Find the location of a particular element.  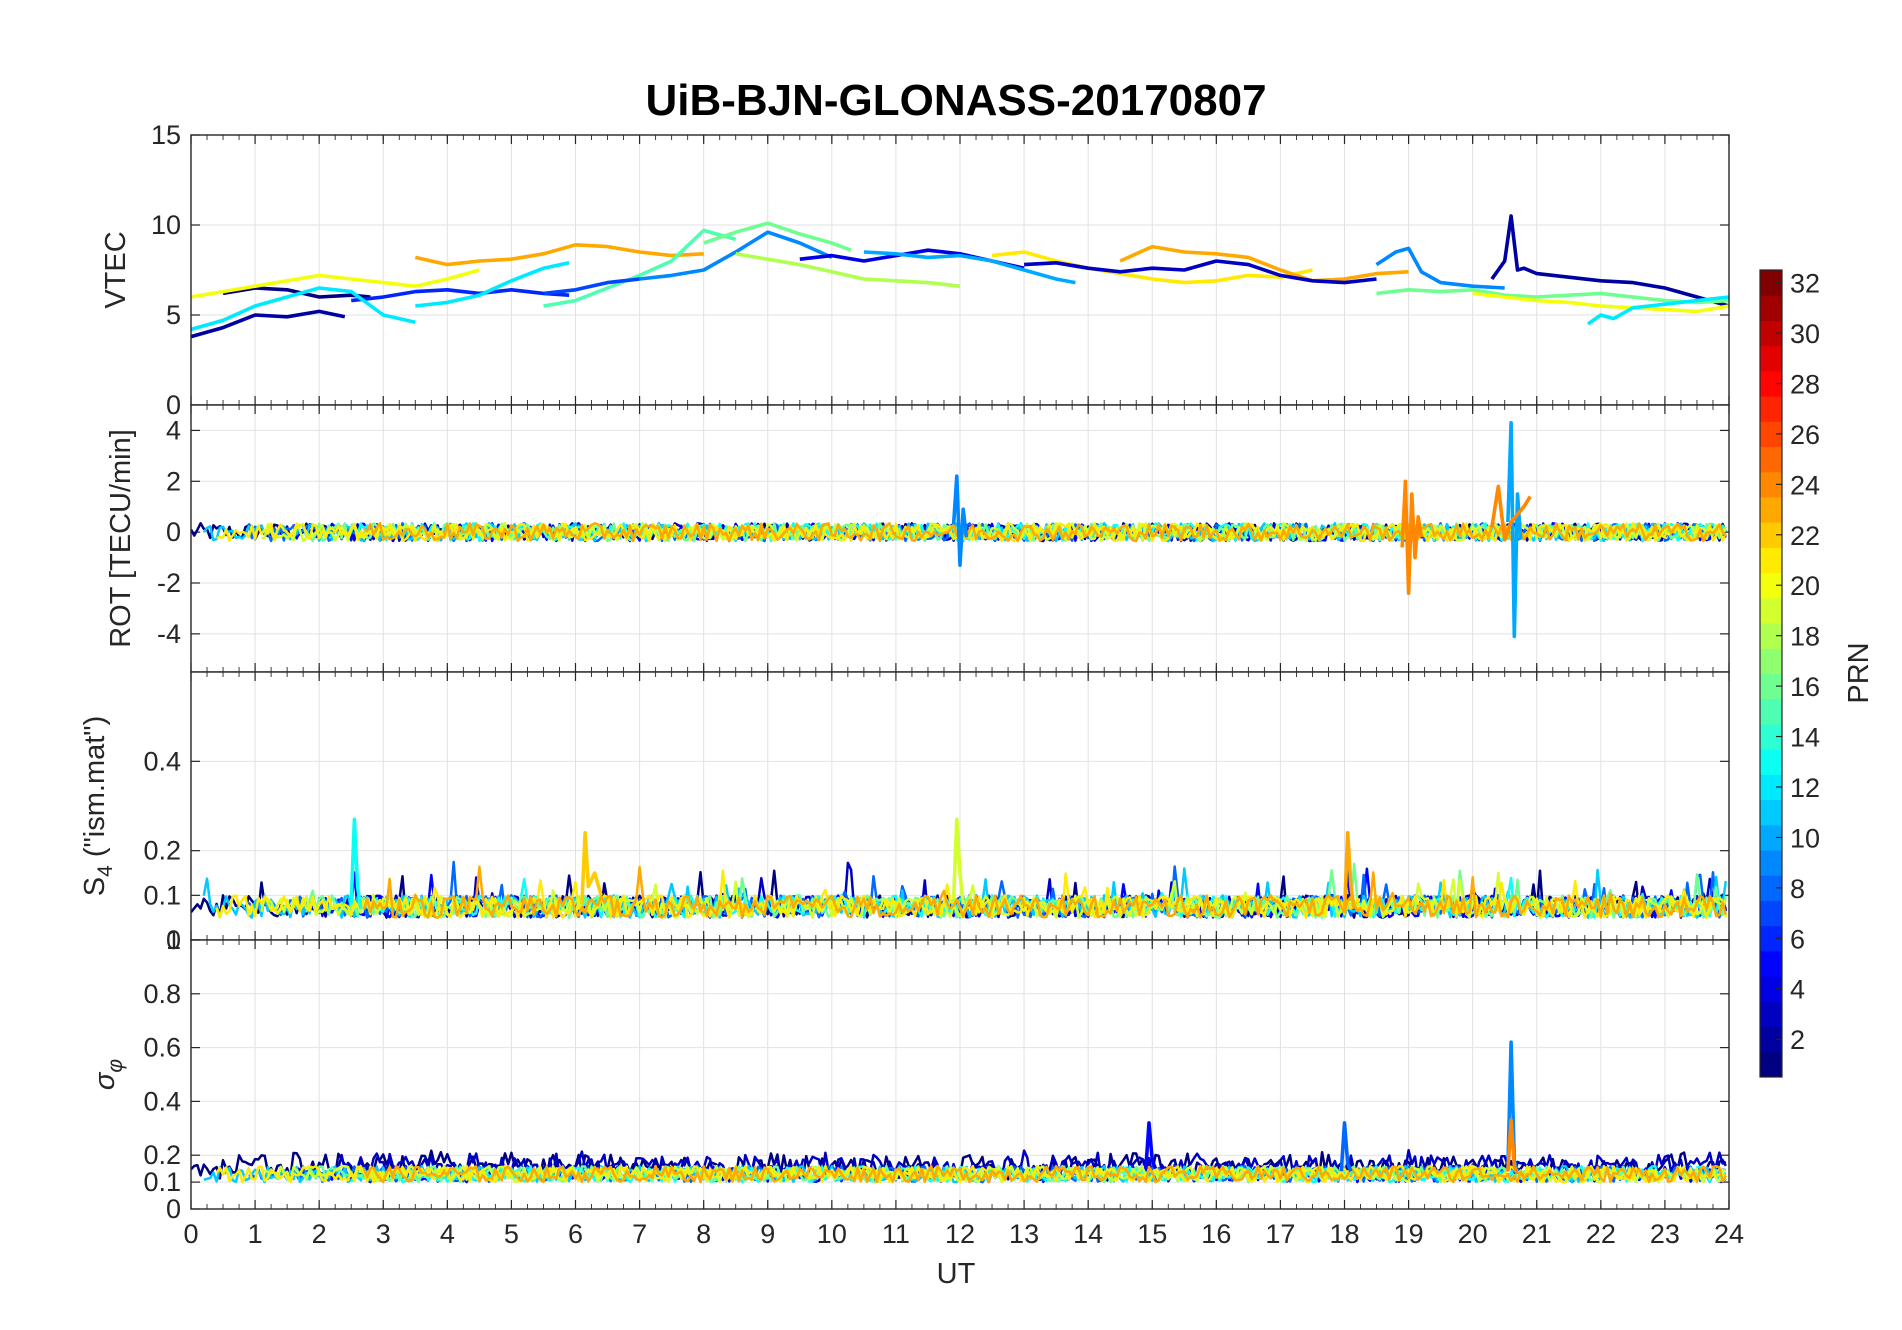

series-group is located at coordinates (1241, 529).